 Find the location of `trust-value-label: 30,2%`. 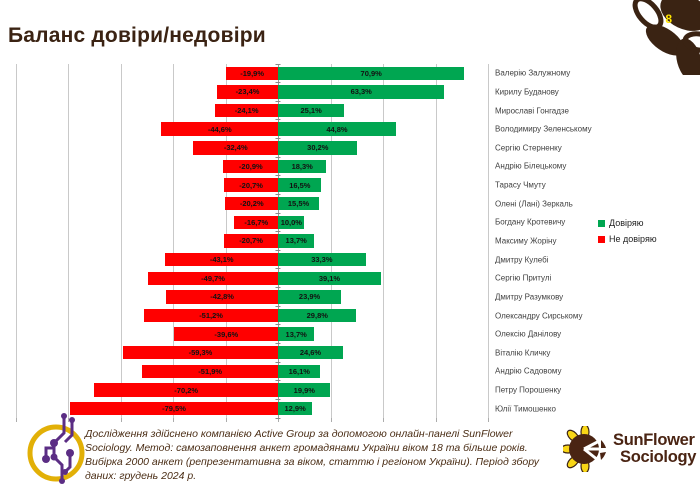

trust-value-label: 30,2% is located at coordinates (318, 148).